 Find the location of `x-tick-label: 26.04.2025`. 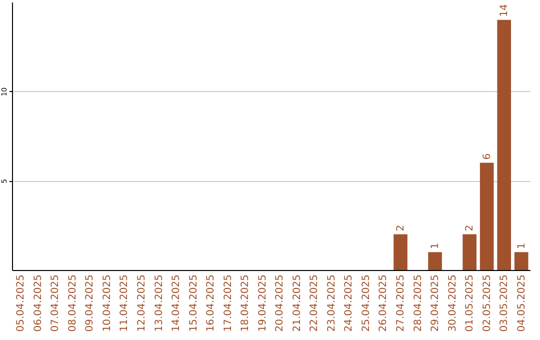

x-tick-label: 26.04.2025 is located at coordinates (384, 303).